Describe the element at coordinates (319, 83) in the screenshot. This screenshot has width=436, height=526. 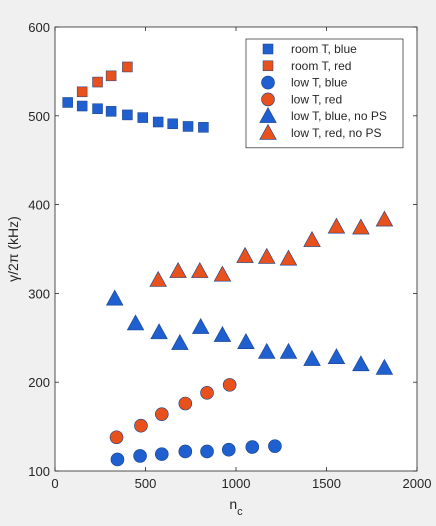
I see `legend-label-2: low T, blue` at that location.